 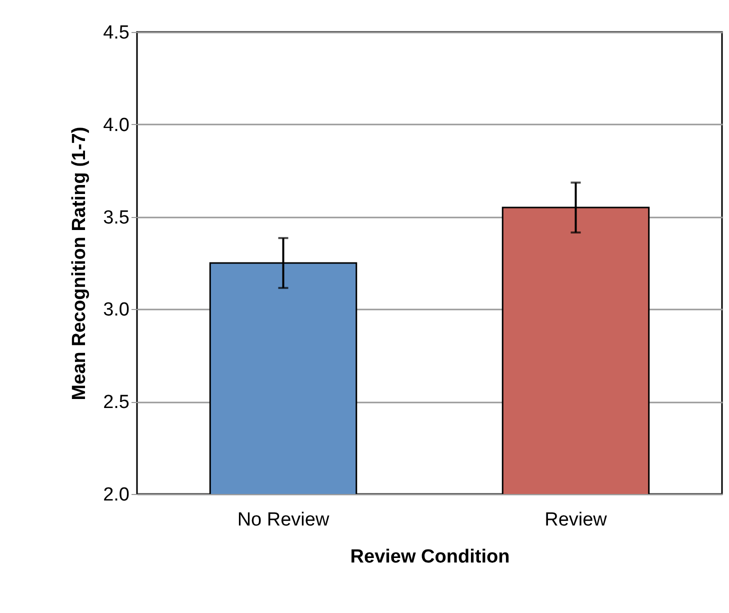 What do you see at coordinates (116, 310) in the screenshot?
I see `y-tick-label: 3.0` at bounding box center [116, 310].